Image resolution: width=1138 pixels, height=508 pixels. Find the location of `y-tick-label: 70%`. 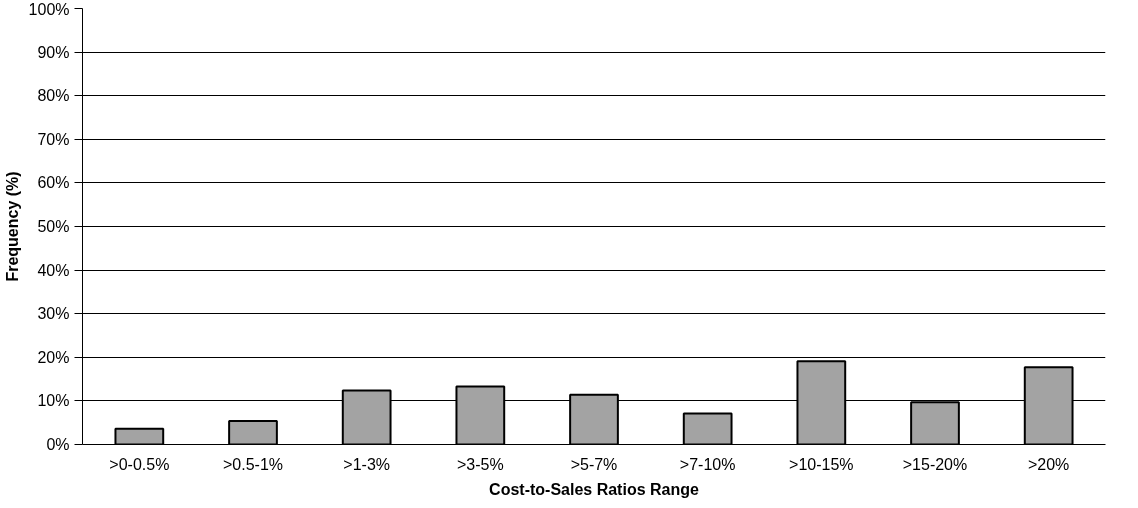

y-tick-label: 70% is located at coordinates (53, 139).